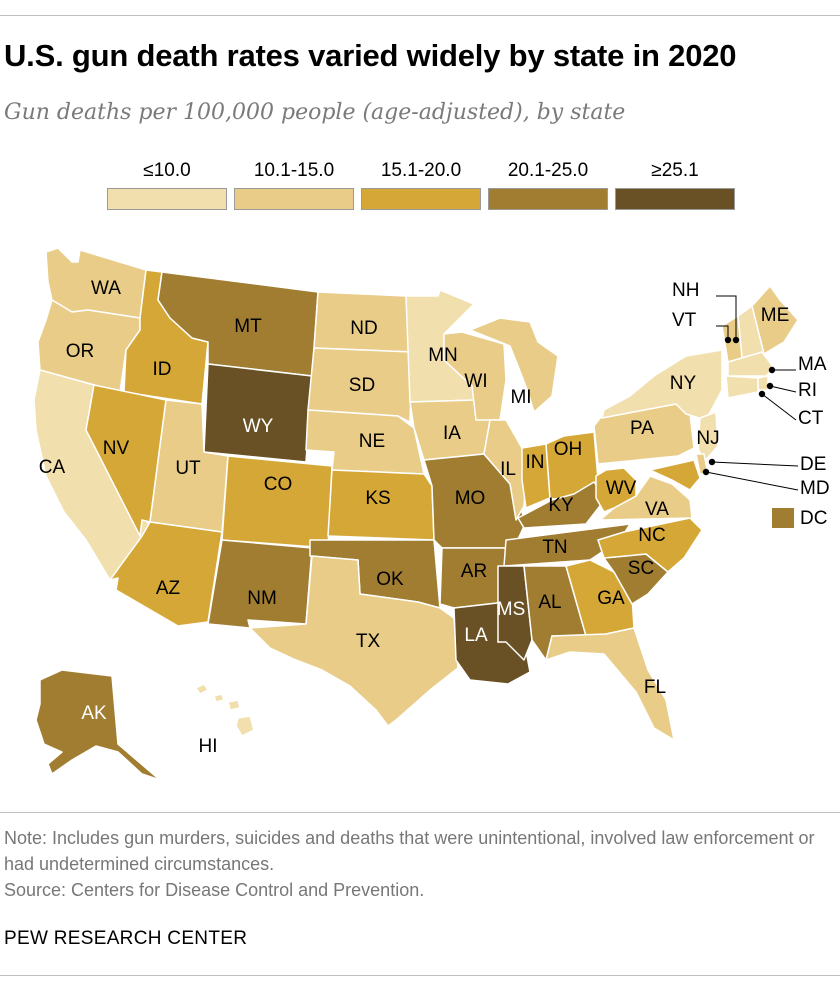  What do you see at coordinates (368, 641) in the screenshot?
I see `state-label-tx: TX` at bounding box center [368, 641].